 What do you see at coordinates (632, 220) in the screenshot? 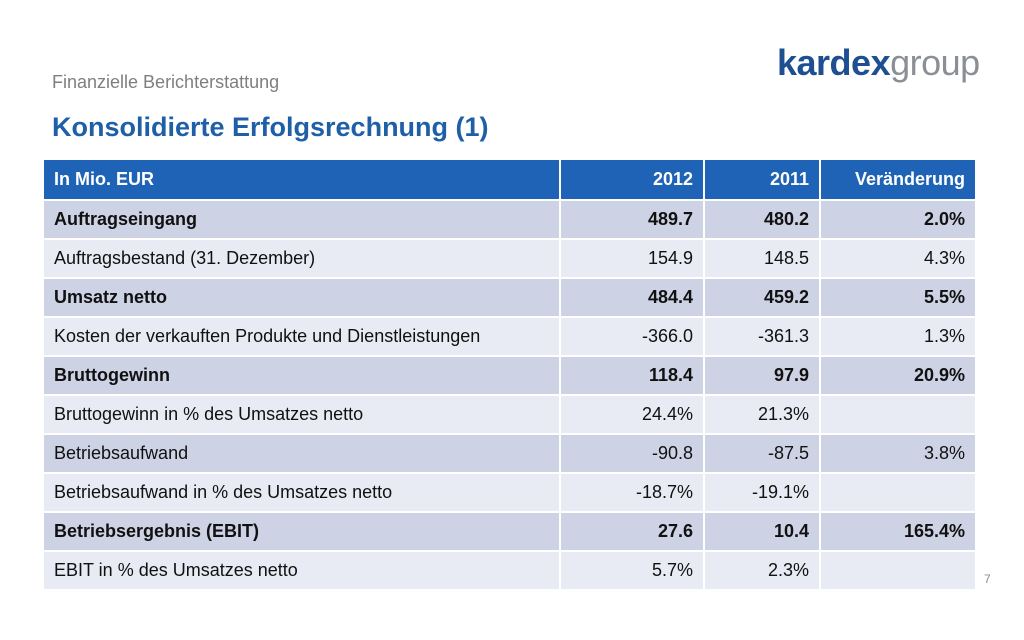
I see `cell-2012: 489.7` at bounding box center [632, 220].